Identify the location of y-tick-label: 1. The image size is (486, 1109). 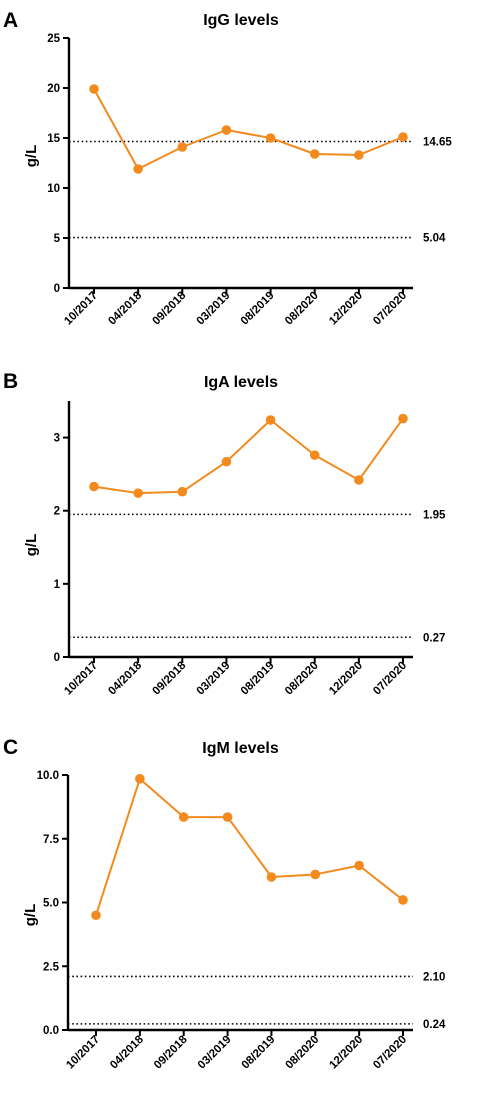
(57, 585).